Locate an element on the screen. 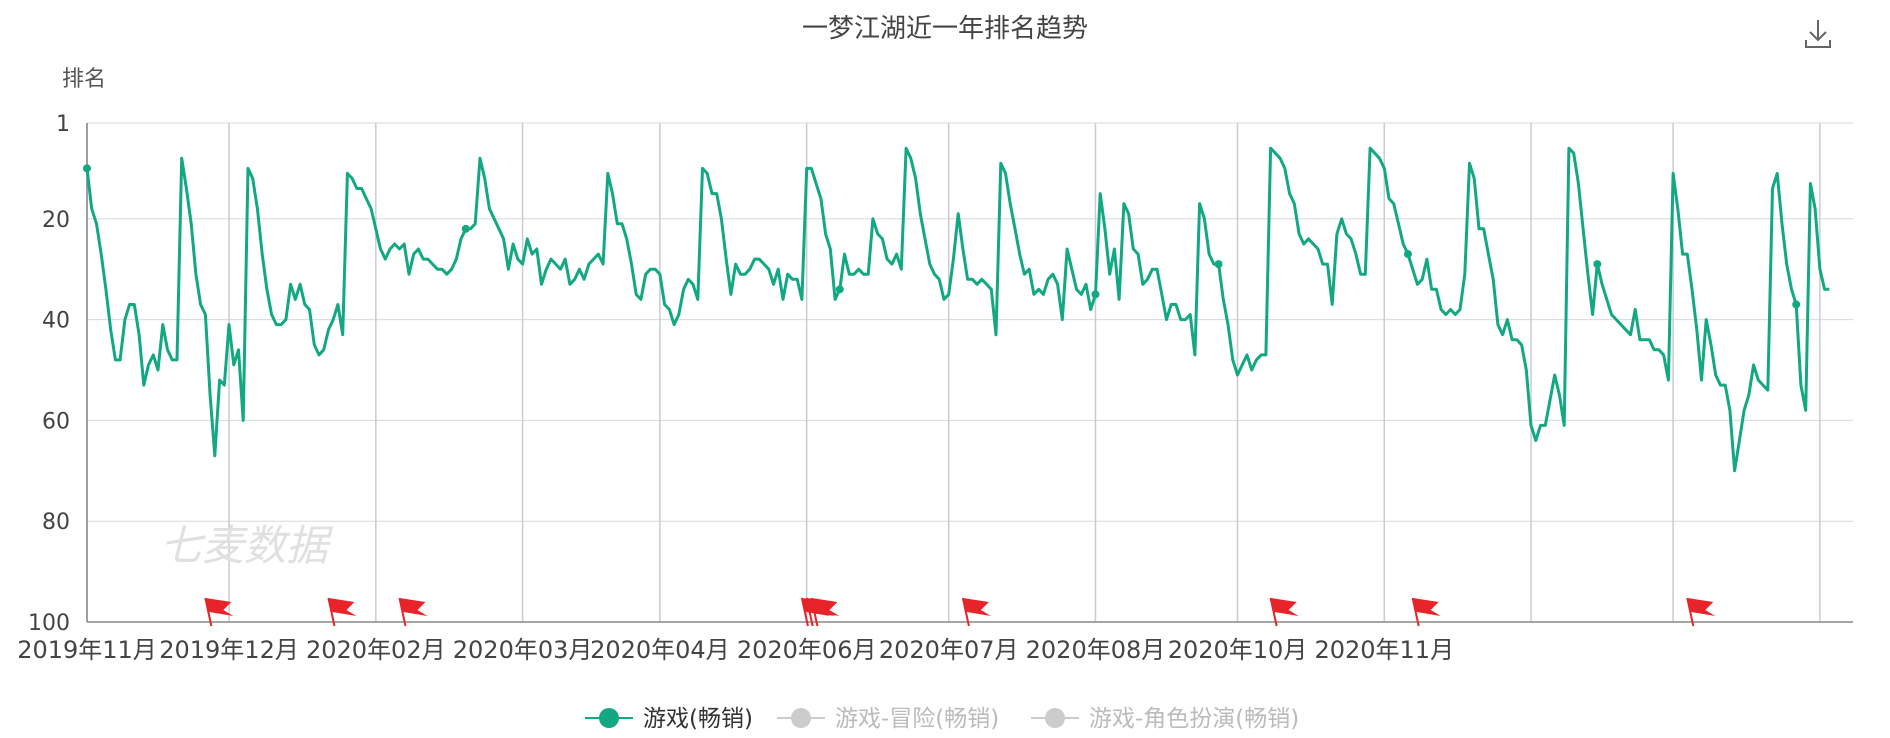  legend-label: 游戏(畅销) is located at coordinates (698, 719).